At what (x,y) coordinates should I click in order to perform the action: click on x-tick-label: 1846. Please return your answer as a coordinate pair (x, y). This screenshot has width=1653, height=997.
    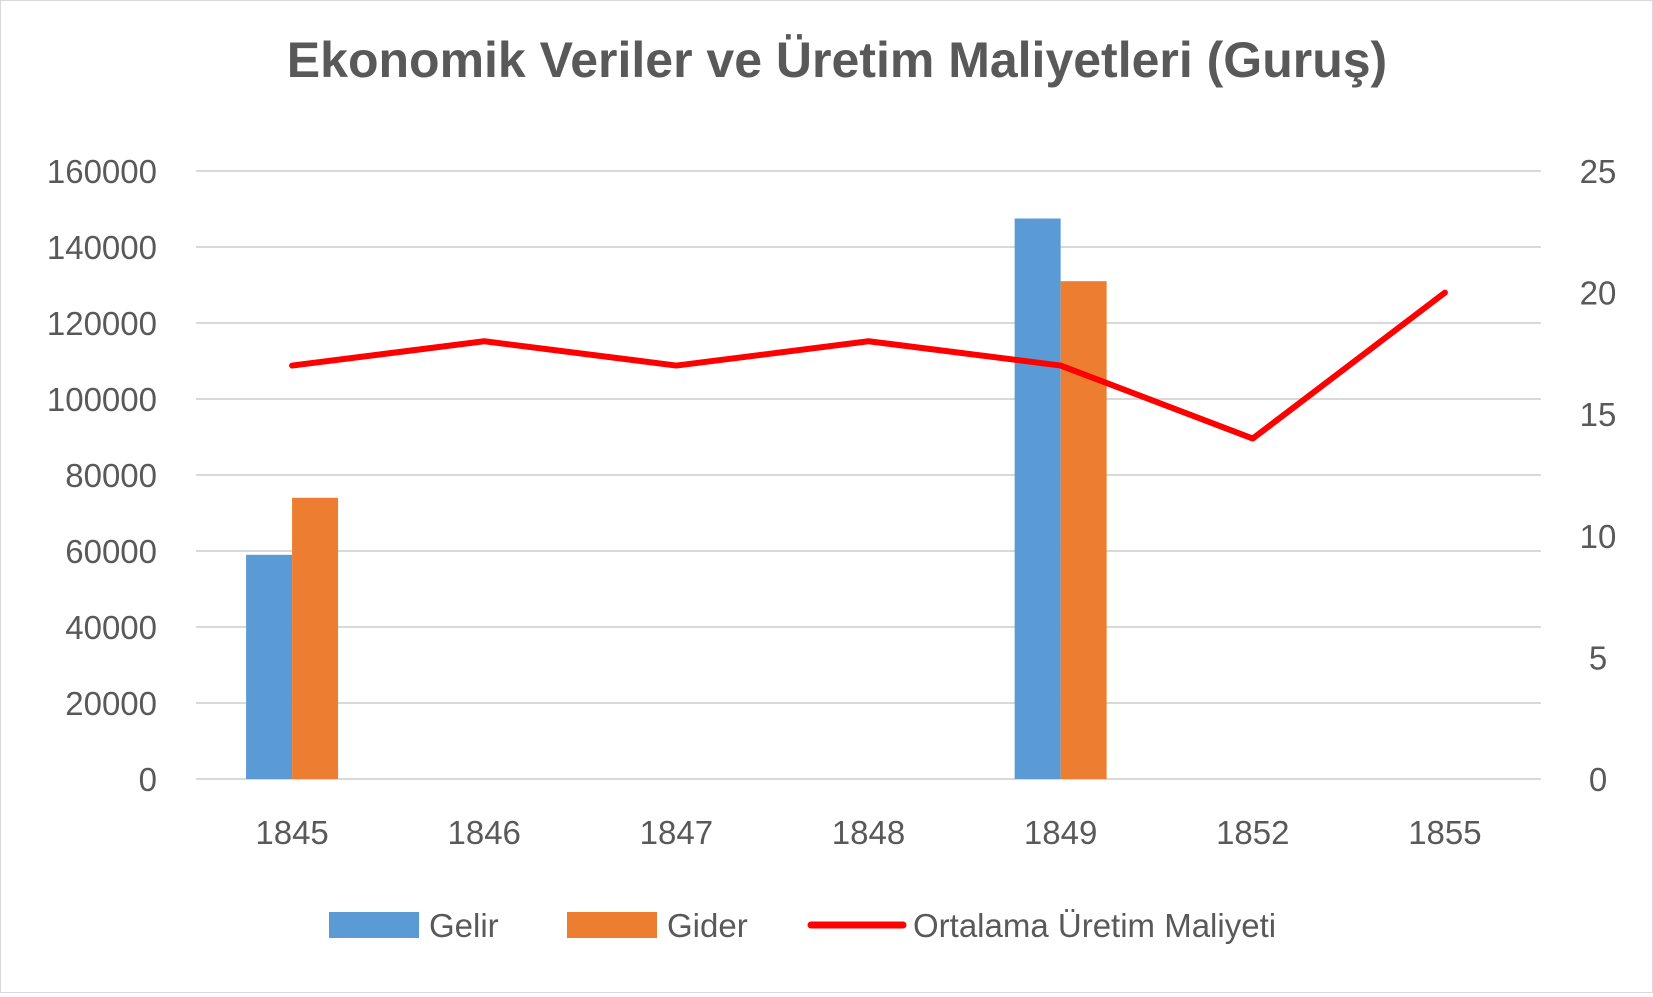
    Looking at the image, I should click on (484, 832).